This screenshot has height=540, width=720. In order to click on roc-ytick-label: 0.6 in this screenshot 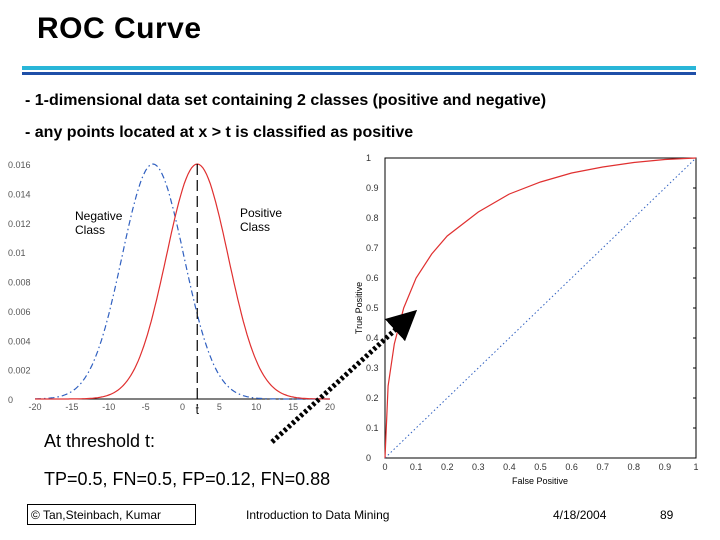, I will do `click(372, 278)`.